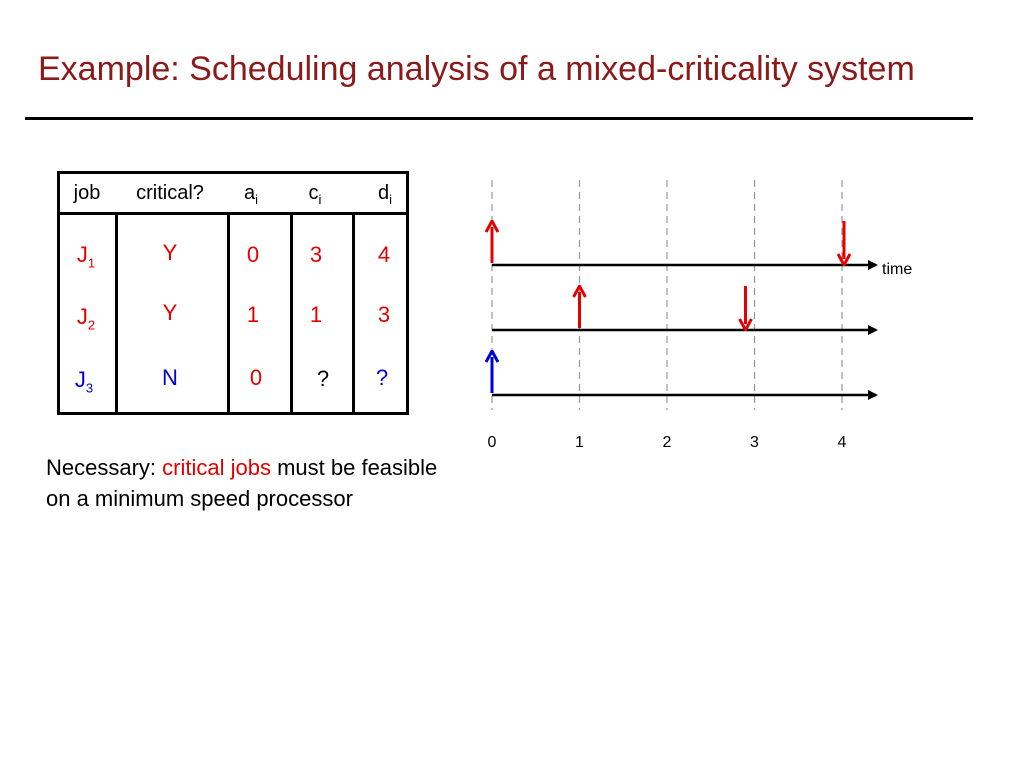 This screenshot has width=1024, height=768. Describe the element at coordinates (384, 254) in the screenshot. I see `row1-deadline: 4` at that location.